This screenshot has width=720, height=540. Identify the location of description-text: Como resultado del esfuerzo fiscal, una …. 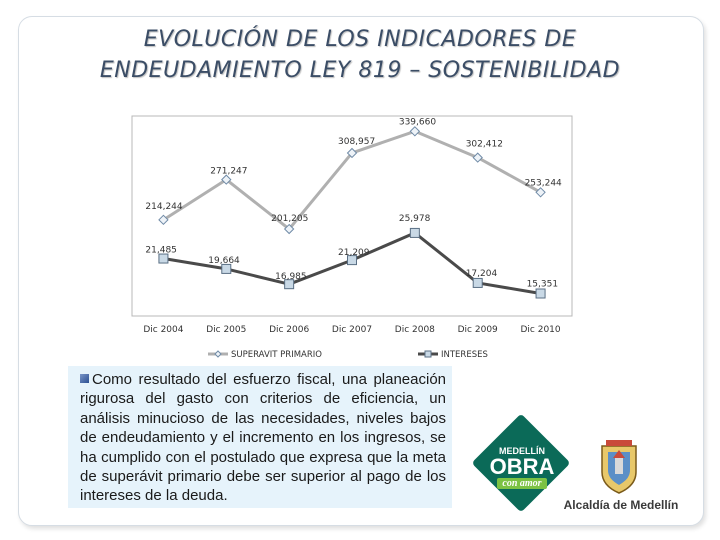
(263, 438).